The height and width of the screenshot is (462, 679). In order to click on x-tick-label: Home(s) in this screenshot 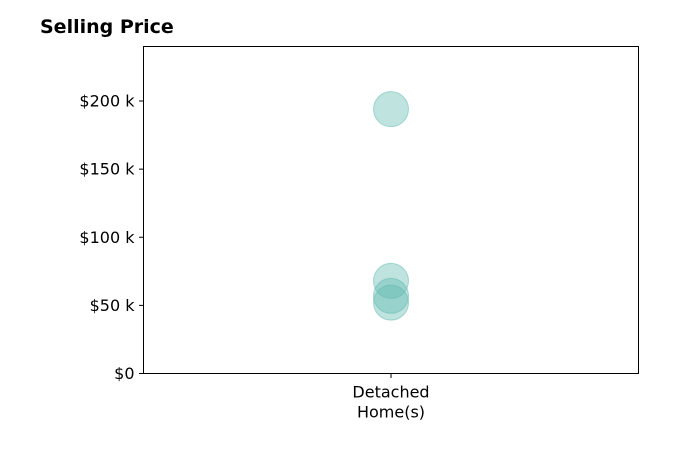, I will do `click(391, 412)`.